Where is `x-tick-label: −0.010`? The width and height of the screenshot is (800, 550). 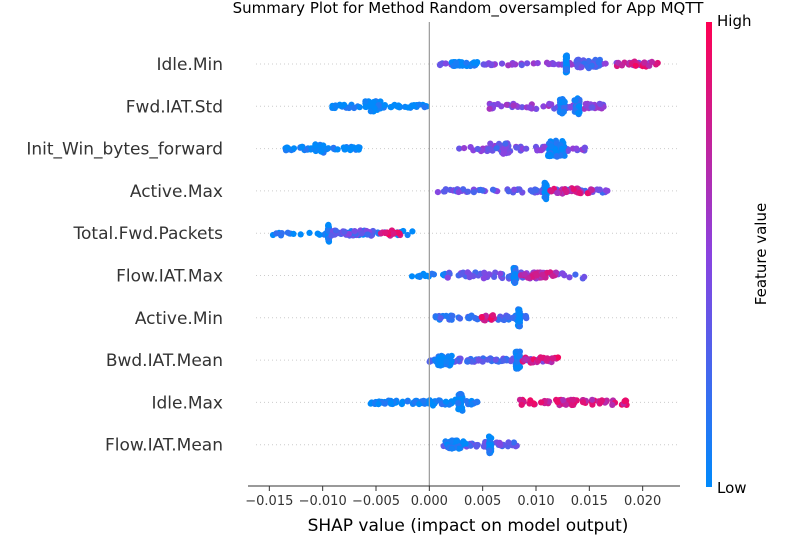
x-tick-label: −0.010 is located at coordinates (323, 501).